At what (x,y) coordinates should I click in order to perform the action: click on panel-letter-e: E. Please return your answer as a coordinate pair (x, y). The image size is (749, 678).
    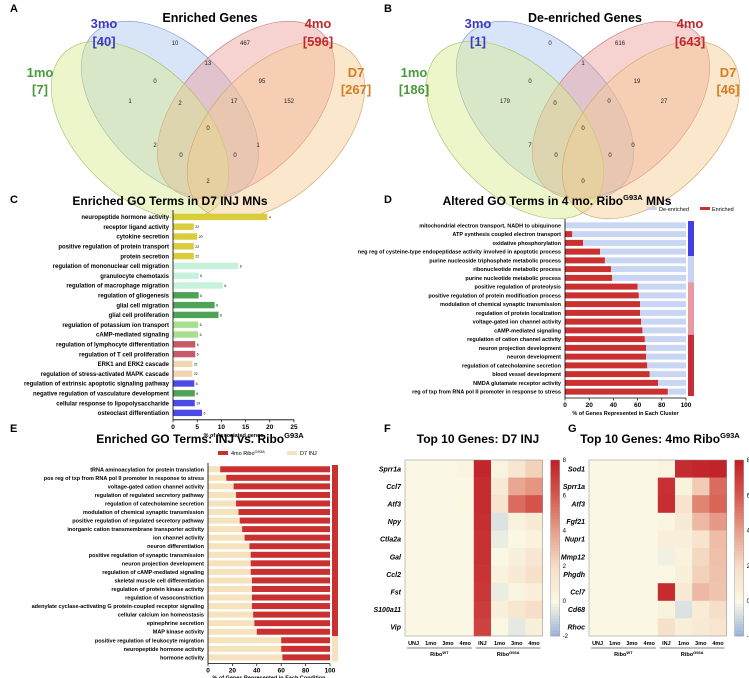
    Looking at the image, I should click on (13, 429).